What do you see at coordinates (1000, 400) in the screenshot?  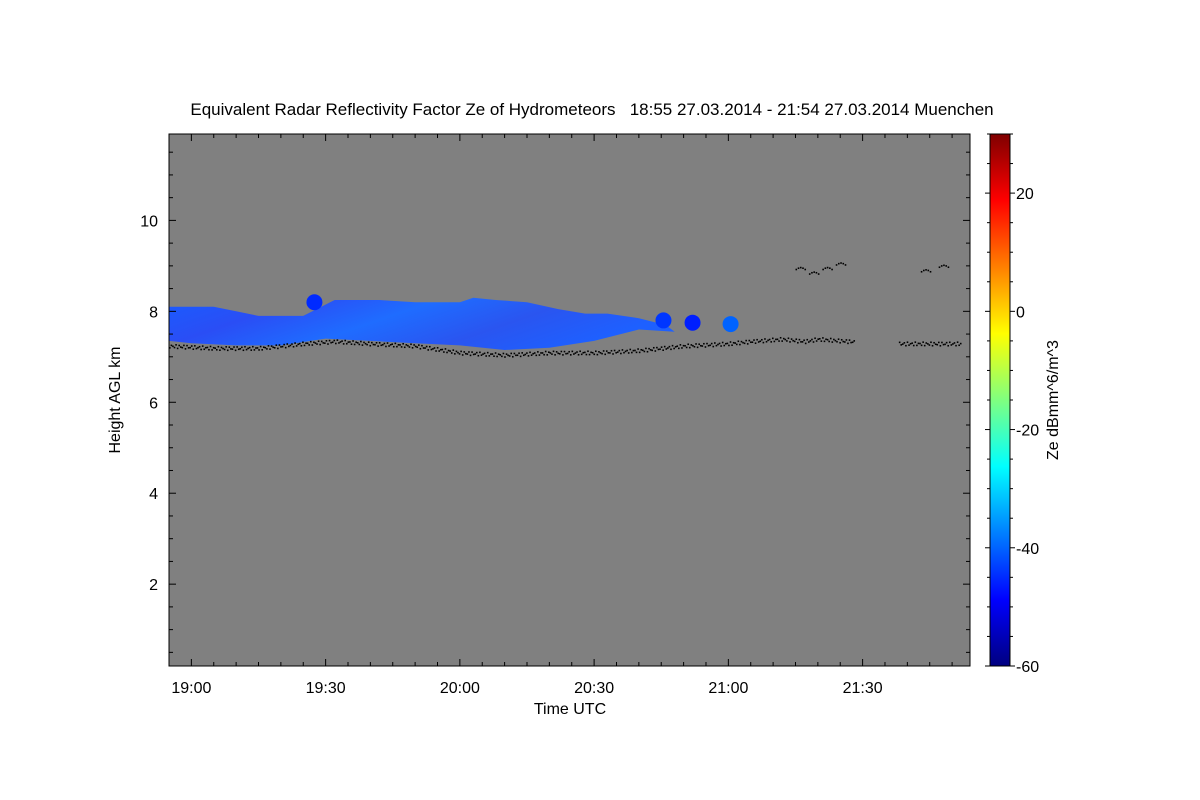 I see `colorbar` at bounding box center [1000, 400].